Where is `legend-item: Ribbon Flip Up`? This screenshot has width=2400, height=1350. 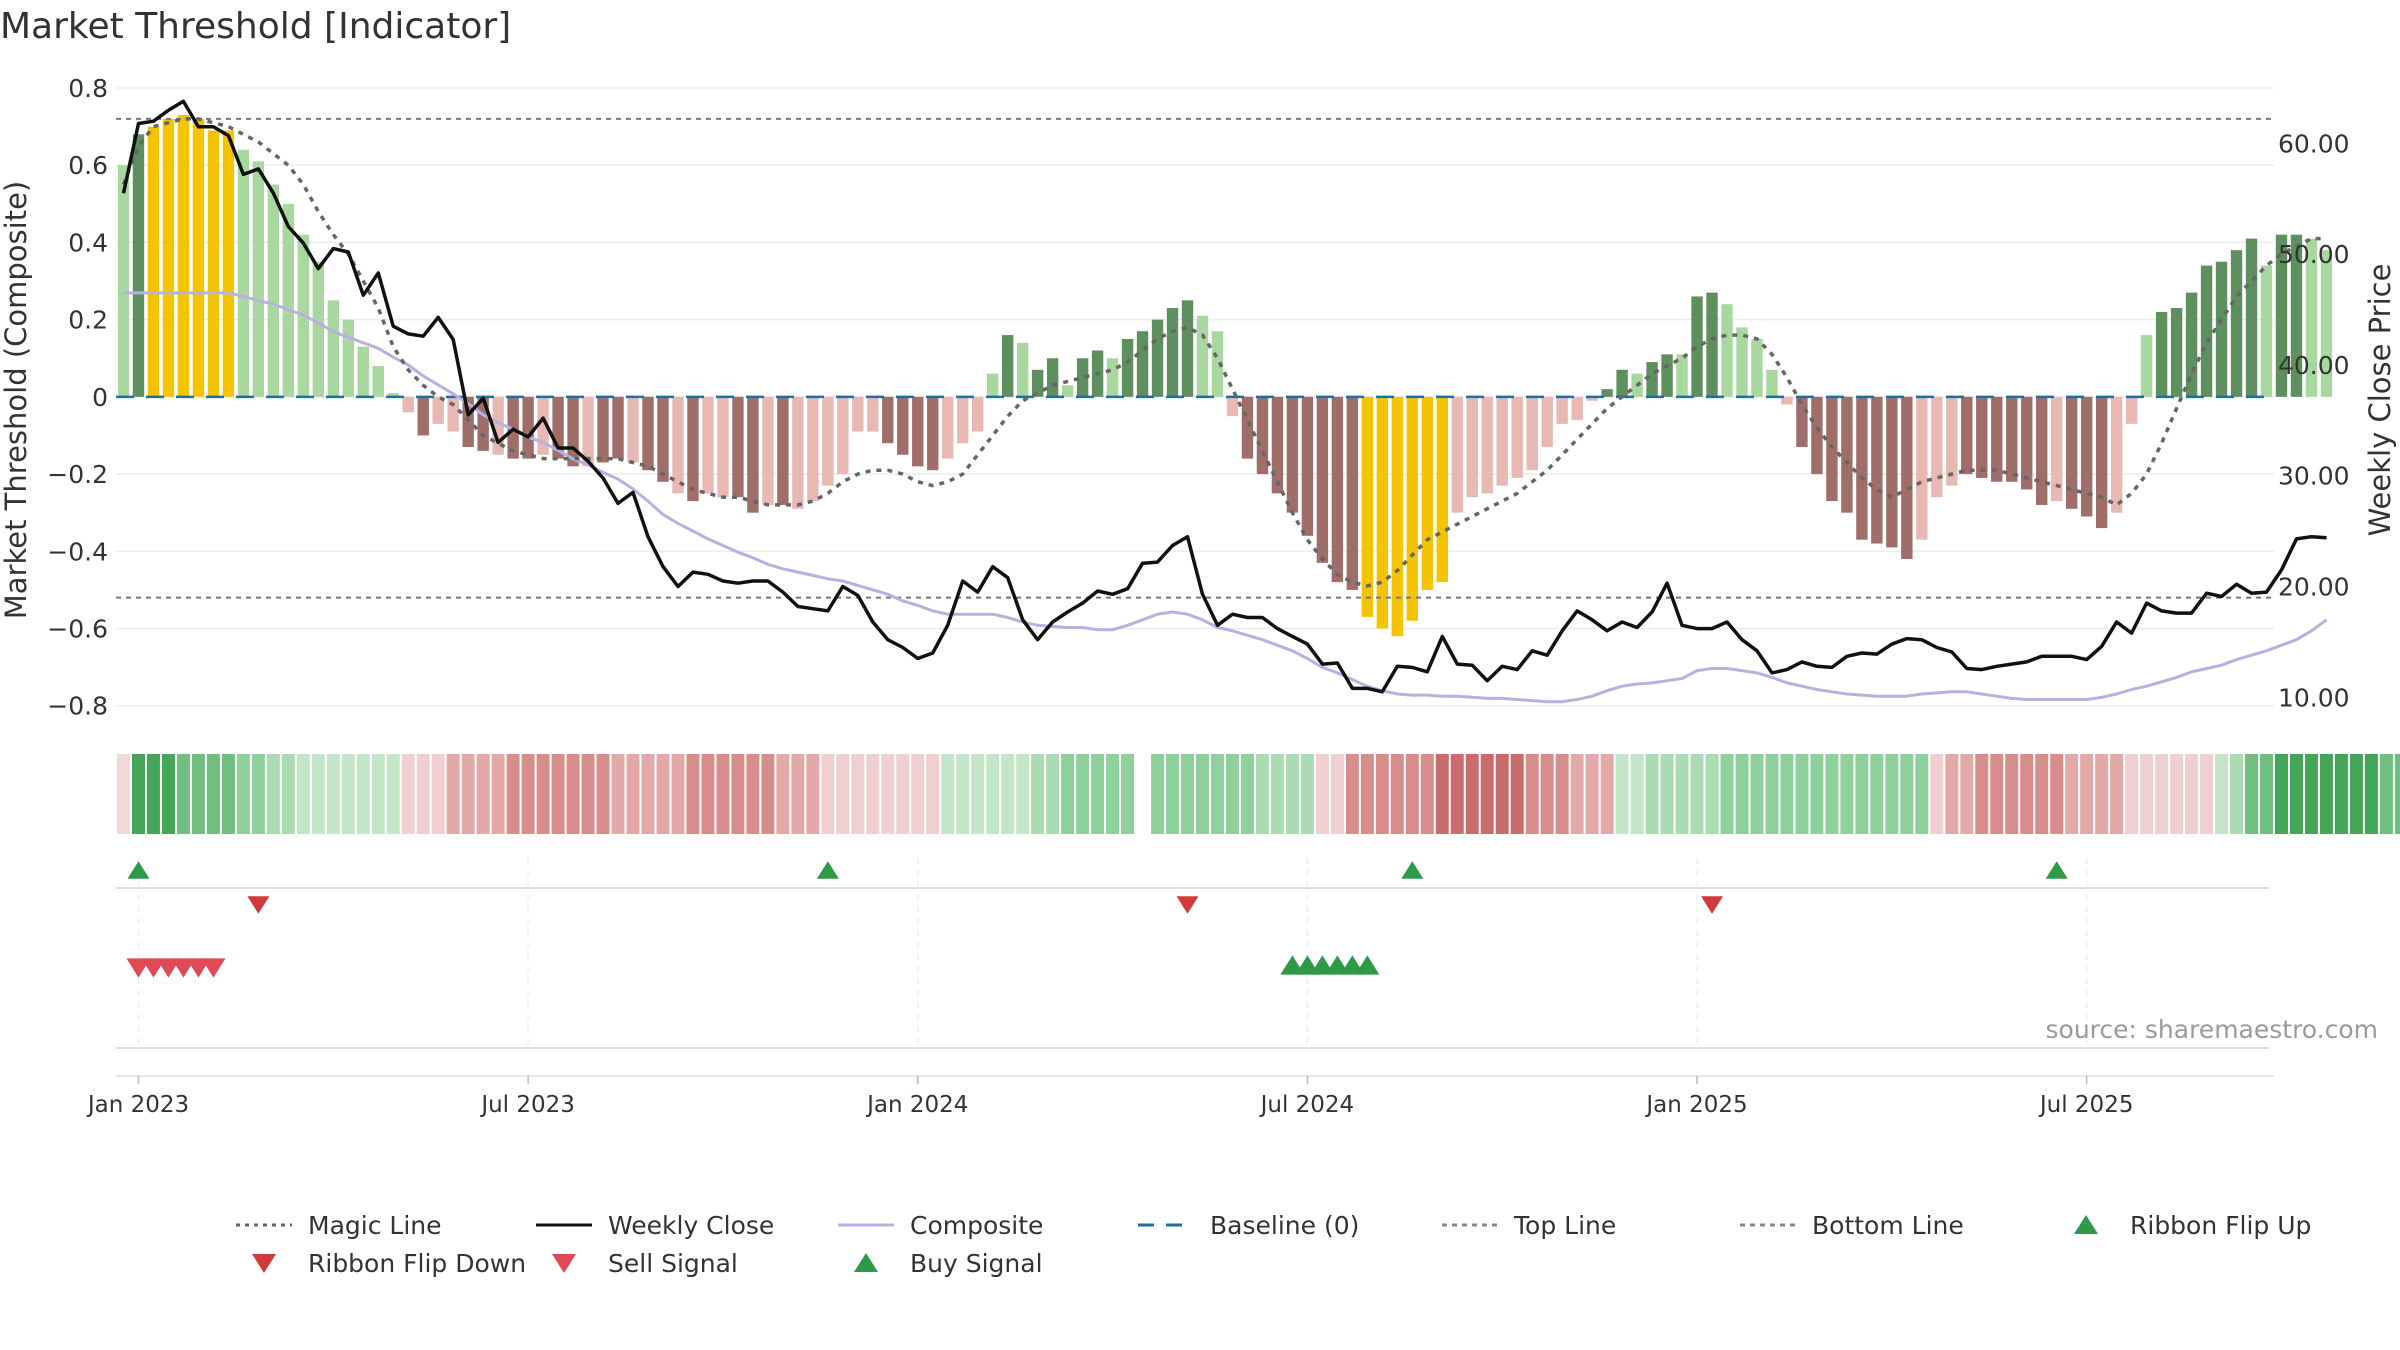
legend-item: Ribbon Flip Up is located at coordinates (2192, 1225).